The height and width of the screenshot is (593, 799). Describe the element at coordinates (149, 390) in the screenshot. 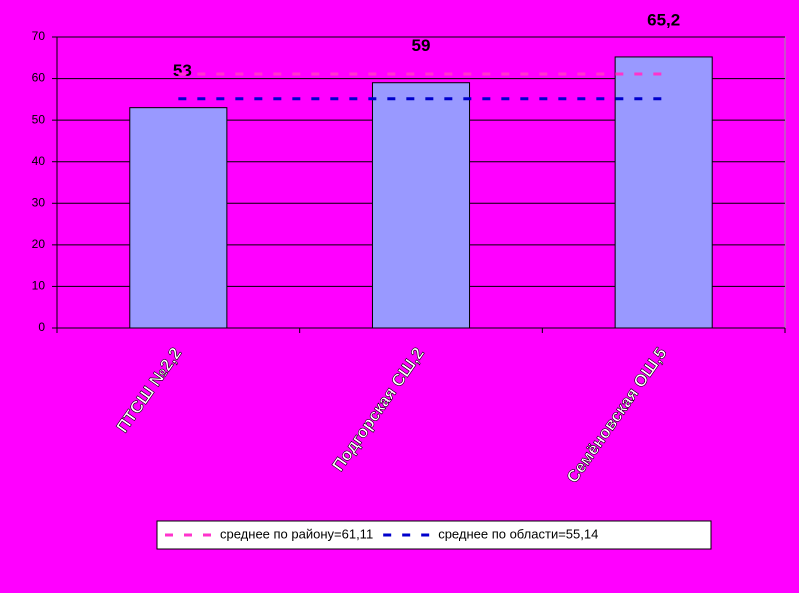

I see `x-tick-label: ПТСШ №2,2` at that location.